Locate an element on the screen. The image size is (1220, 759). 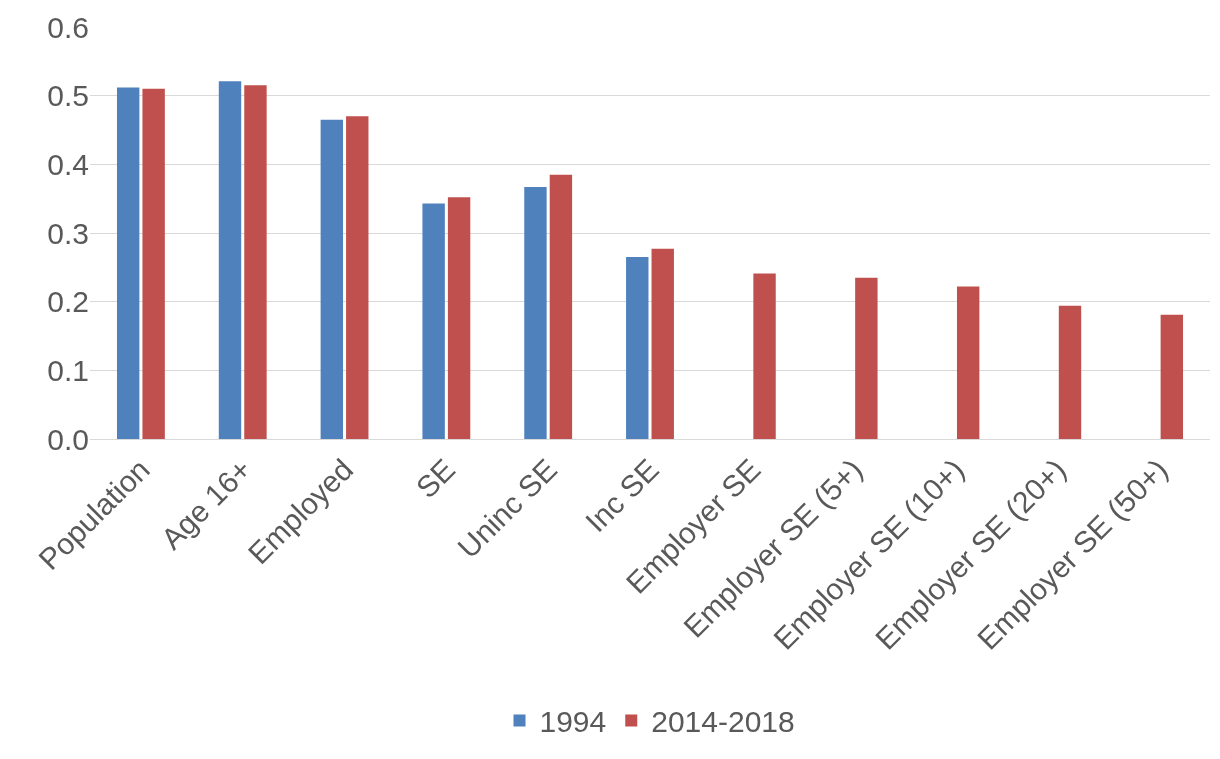
legend-label: 2014-2018 is located at coordinates (723, 722).